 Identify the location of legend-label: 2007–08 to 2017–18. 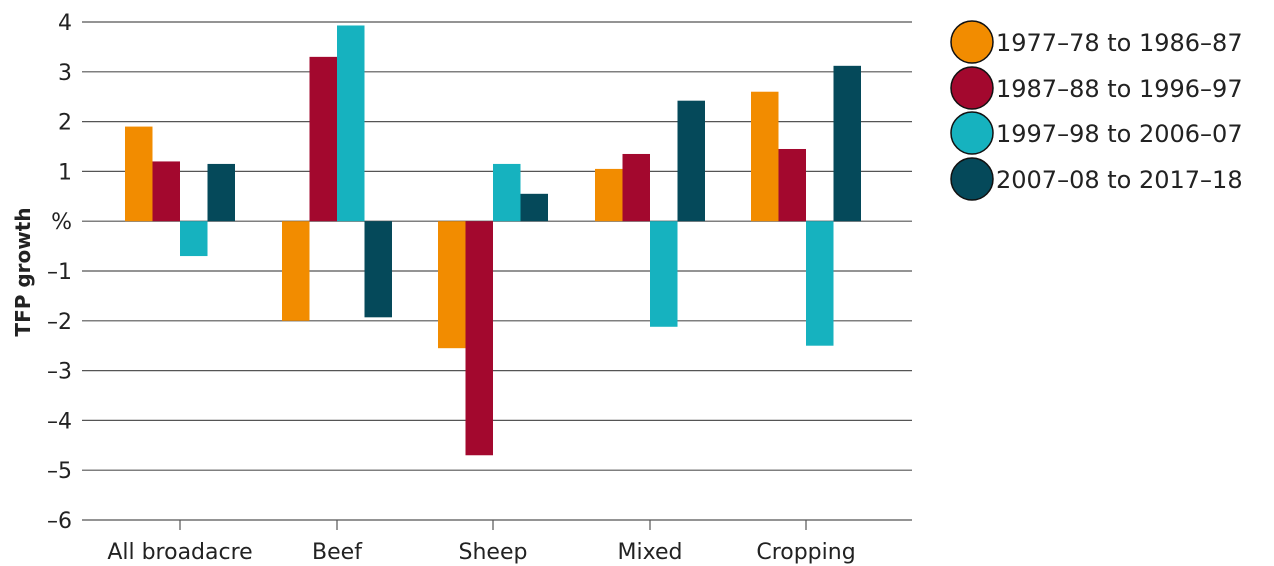
(1119, 180).